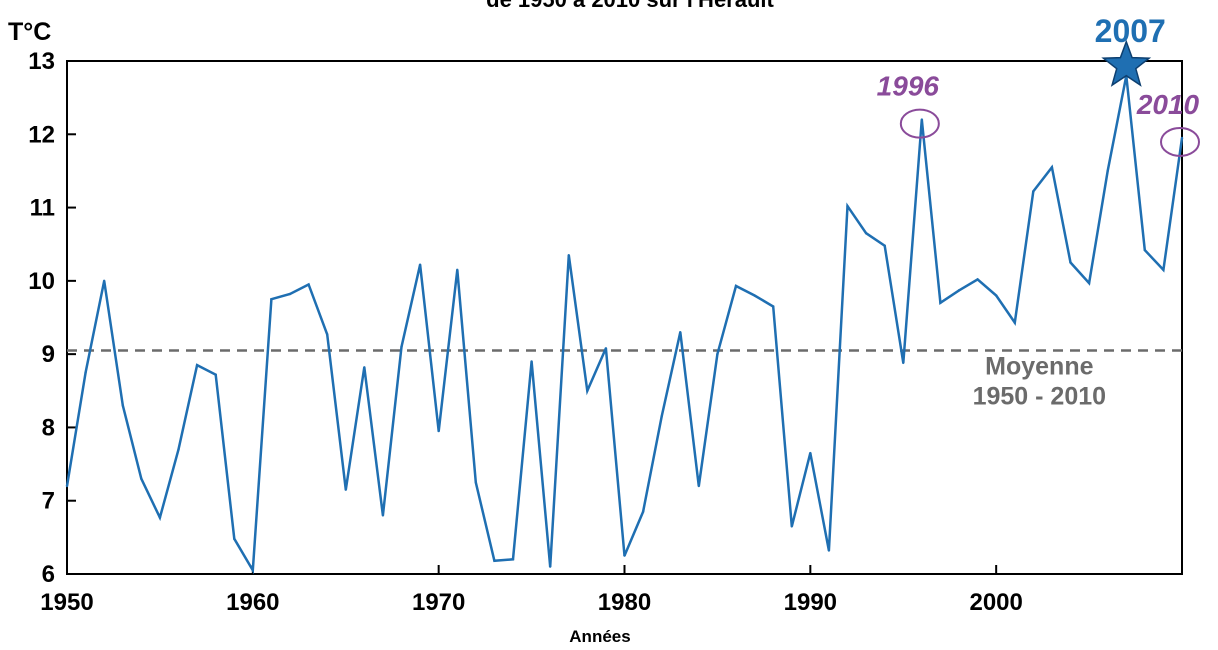 The height and width of the screenshot is (650, 1218). I want to click on data-point-1974, so click(513, 559).